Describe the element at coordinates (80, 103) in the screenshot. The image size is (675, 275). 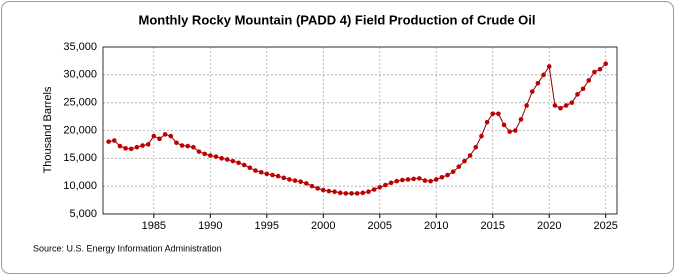
I see `y-tick-label: 25,000` at that location.